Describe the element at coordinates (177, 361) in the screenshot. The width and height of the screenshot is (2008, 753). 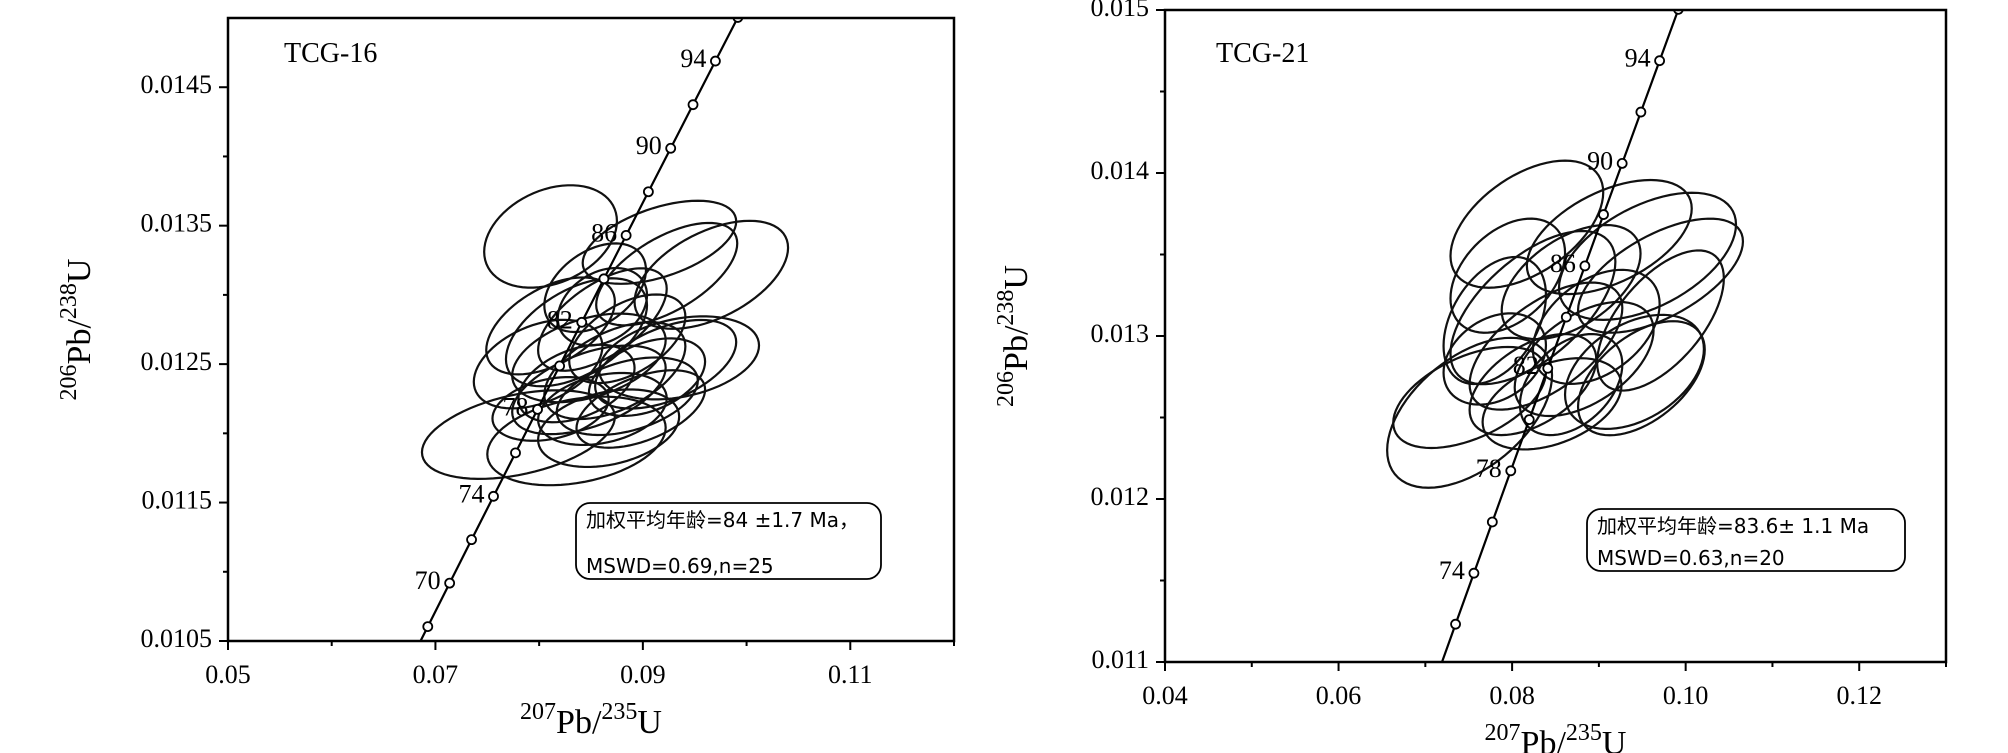
I see `y-tick-label: 0.0125` at that location.